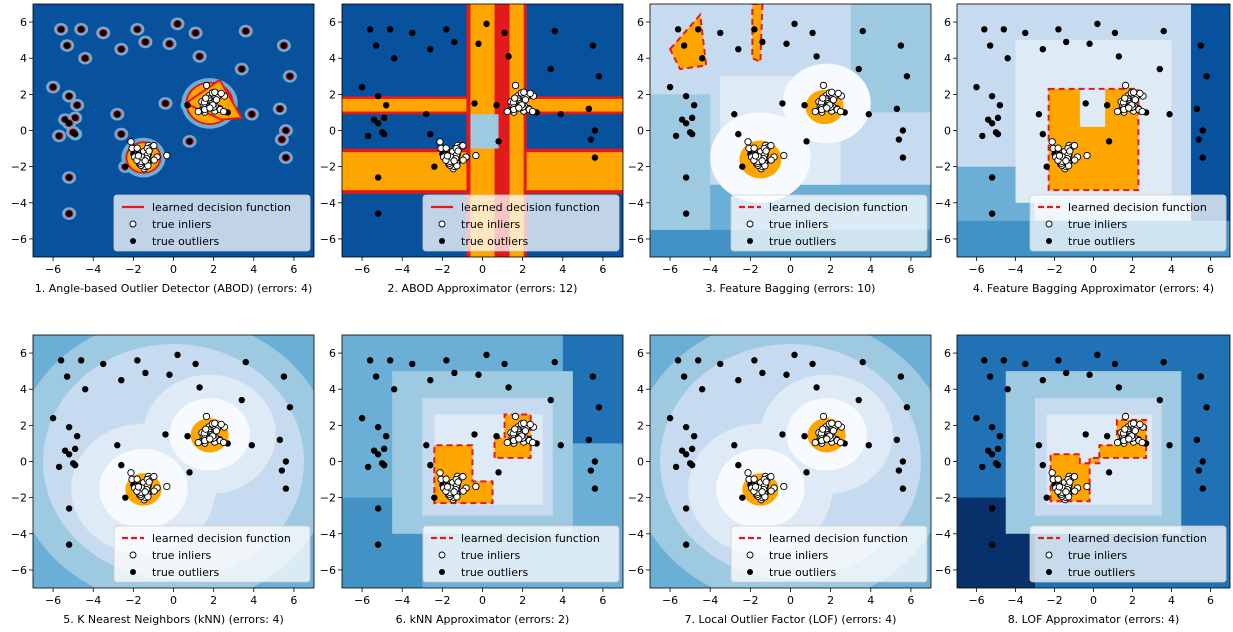 Image resolution: width=1233 pixels, height=632 pixels. What do you see at coordinates (491, 555) in the screenshot?
I see `legend-label: true inliers` at bounding box center [491, 555].